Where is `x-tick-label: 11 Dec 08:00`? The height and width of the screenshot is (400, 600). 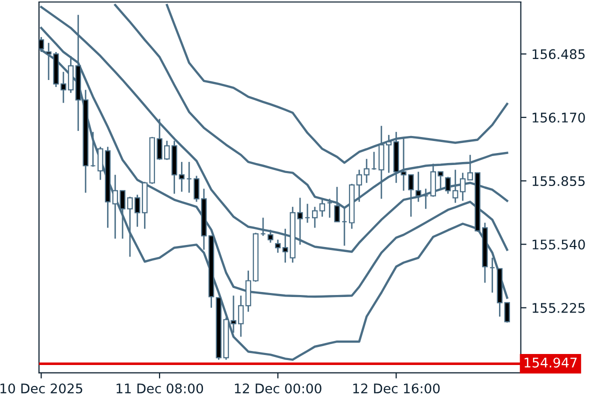
x-tick-label: 11 Dec 08:00 is located at coordinates (160, 388).